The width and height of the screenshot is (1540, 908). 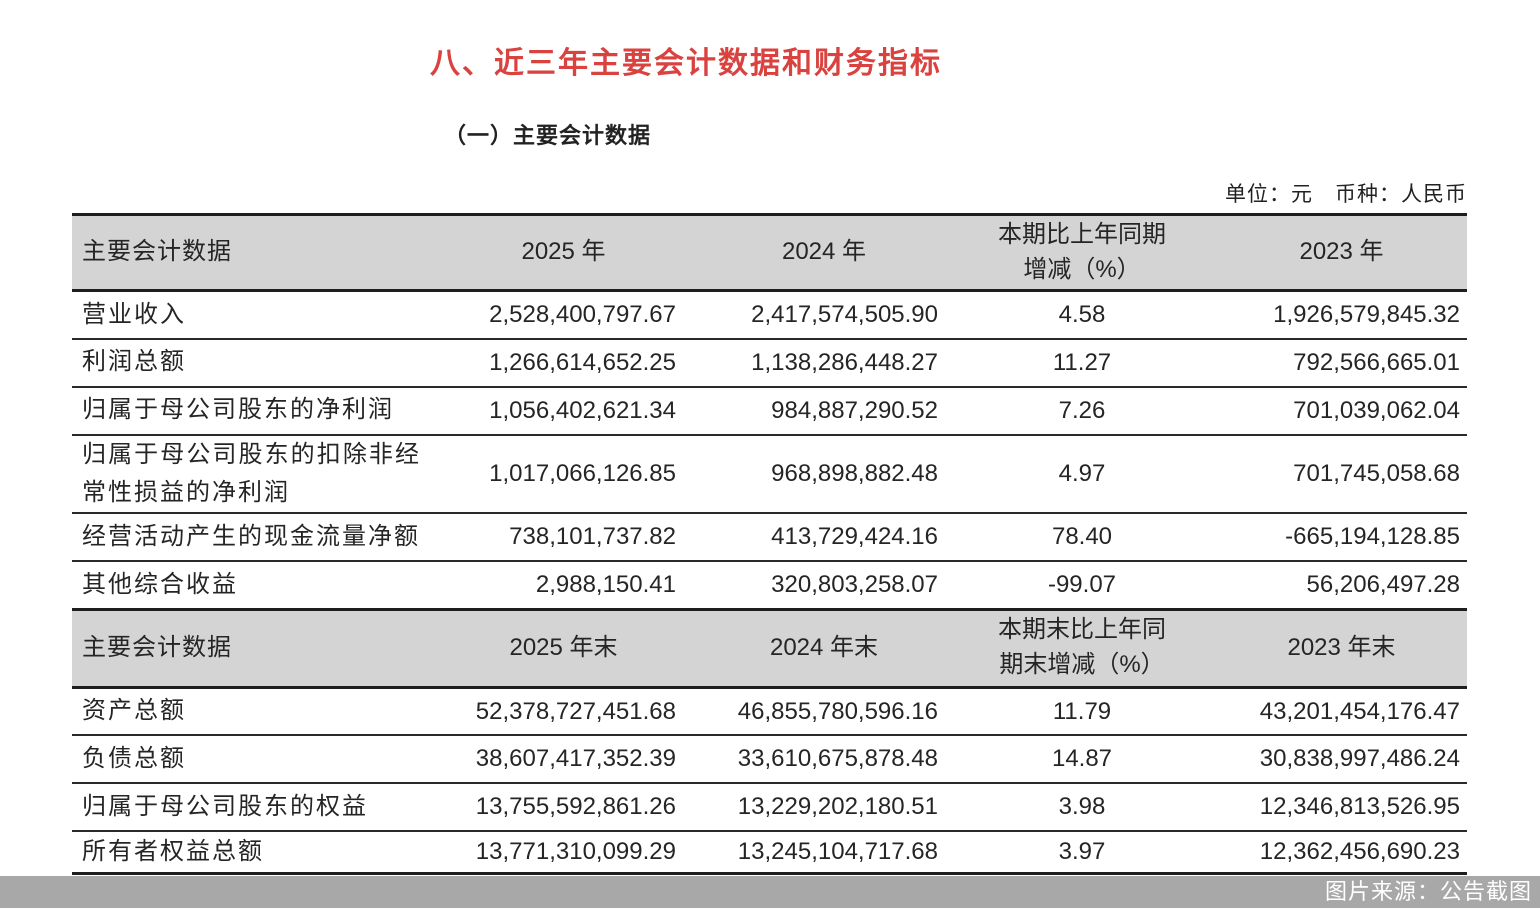 I want to click on cell-change: 4.97, so click(x=1082, y=474).